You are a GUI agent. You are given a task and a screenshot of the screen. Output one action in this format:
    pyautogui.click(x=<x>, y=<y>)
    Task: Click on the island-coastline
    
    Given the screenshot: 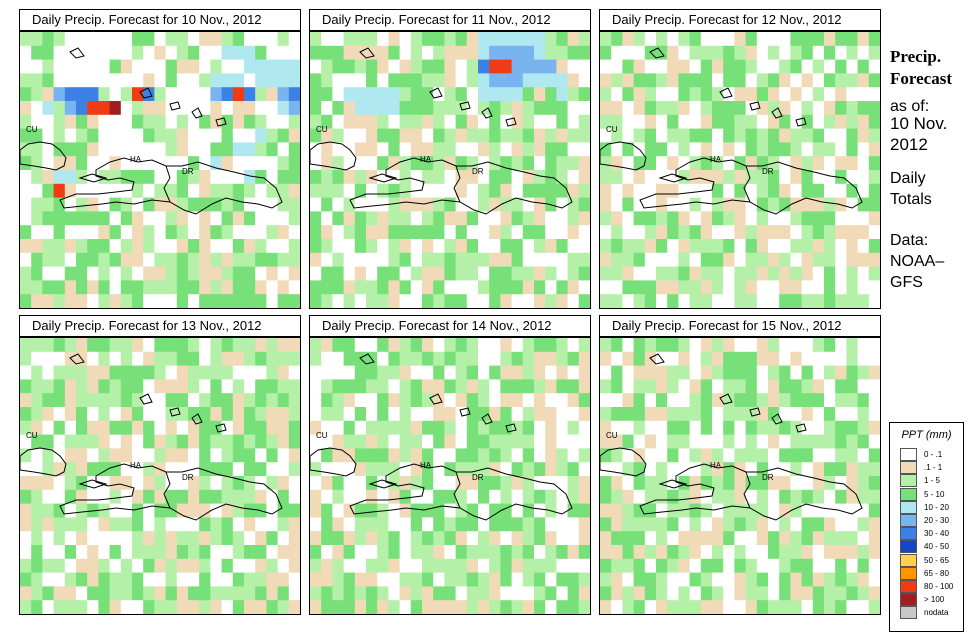 What is the action you would take?
    pyautogui.click(x=777, y=419)
    